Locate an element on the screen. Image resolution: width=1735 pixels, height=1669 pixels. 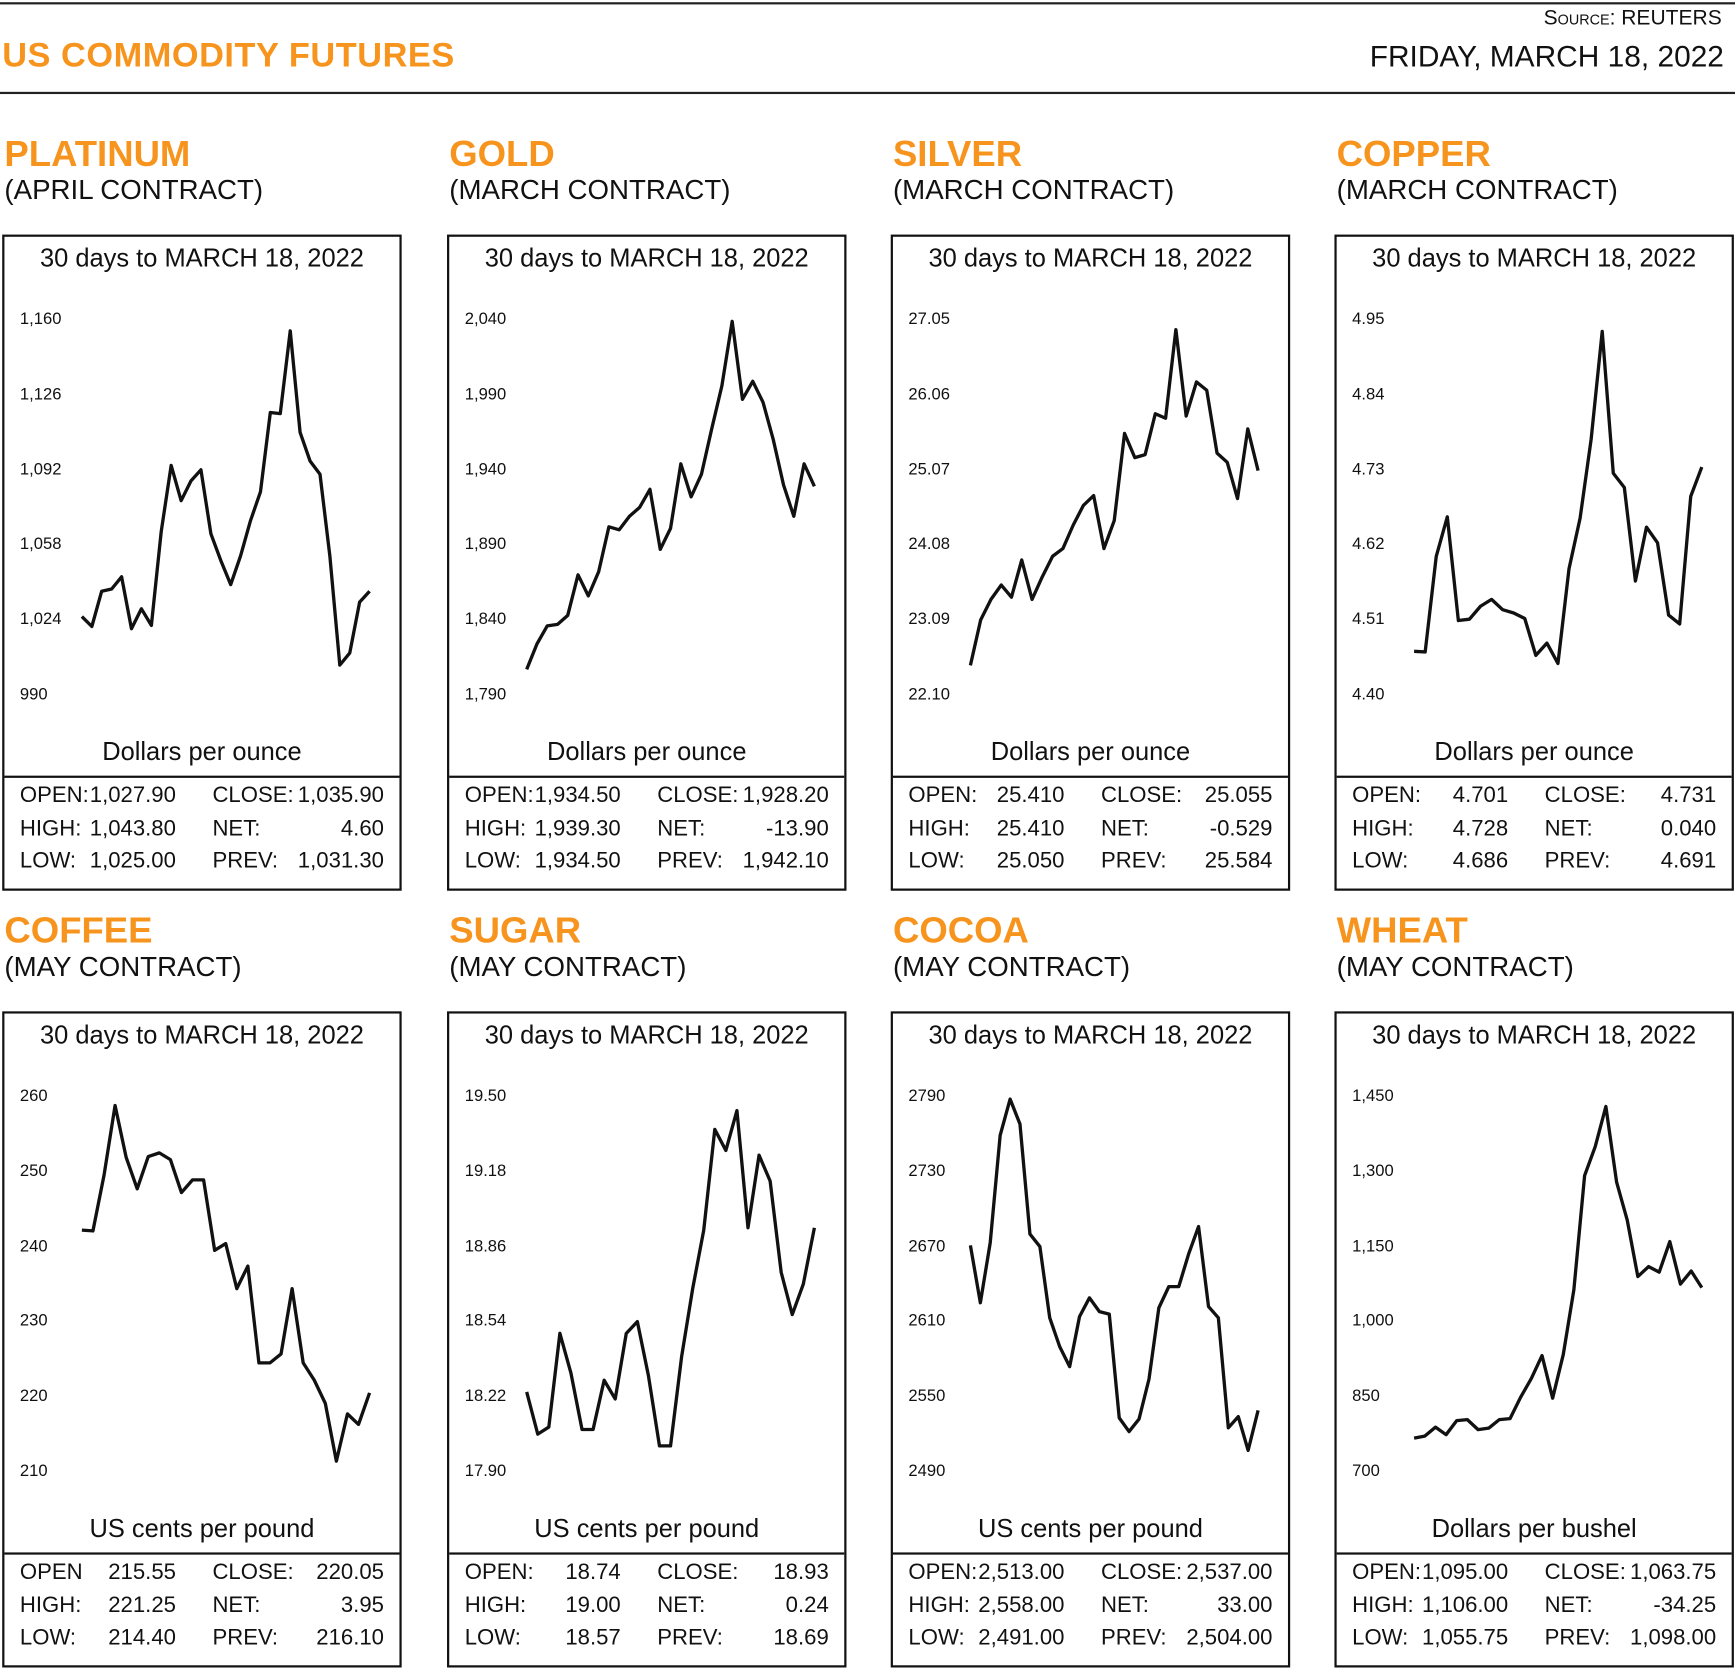
stats-row: OPEN: 18.74 CLOSE: 18.93 is located at coordinates (646, 1576).